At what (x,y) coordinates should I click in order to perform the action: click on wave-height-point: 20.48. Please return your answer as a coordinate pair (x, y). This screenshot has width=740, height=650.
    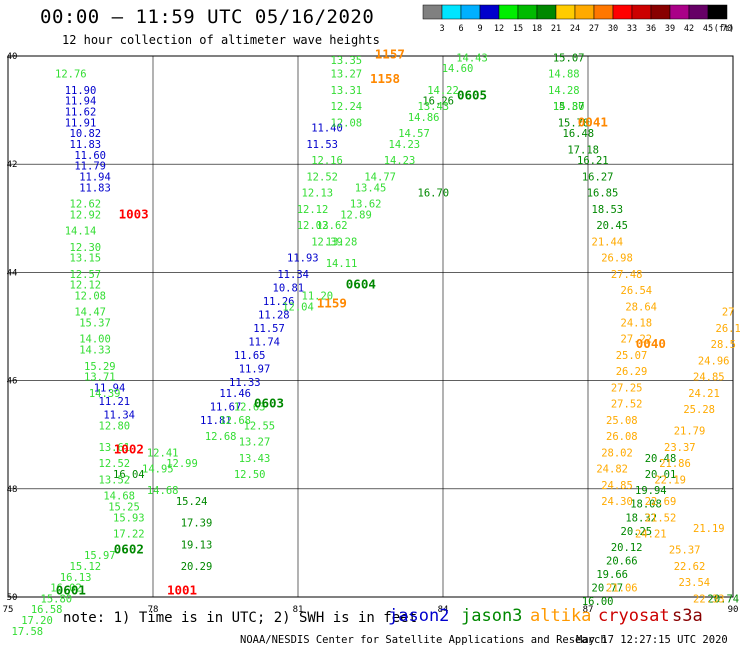
    Looking at the image, I should click on (661, 459).